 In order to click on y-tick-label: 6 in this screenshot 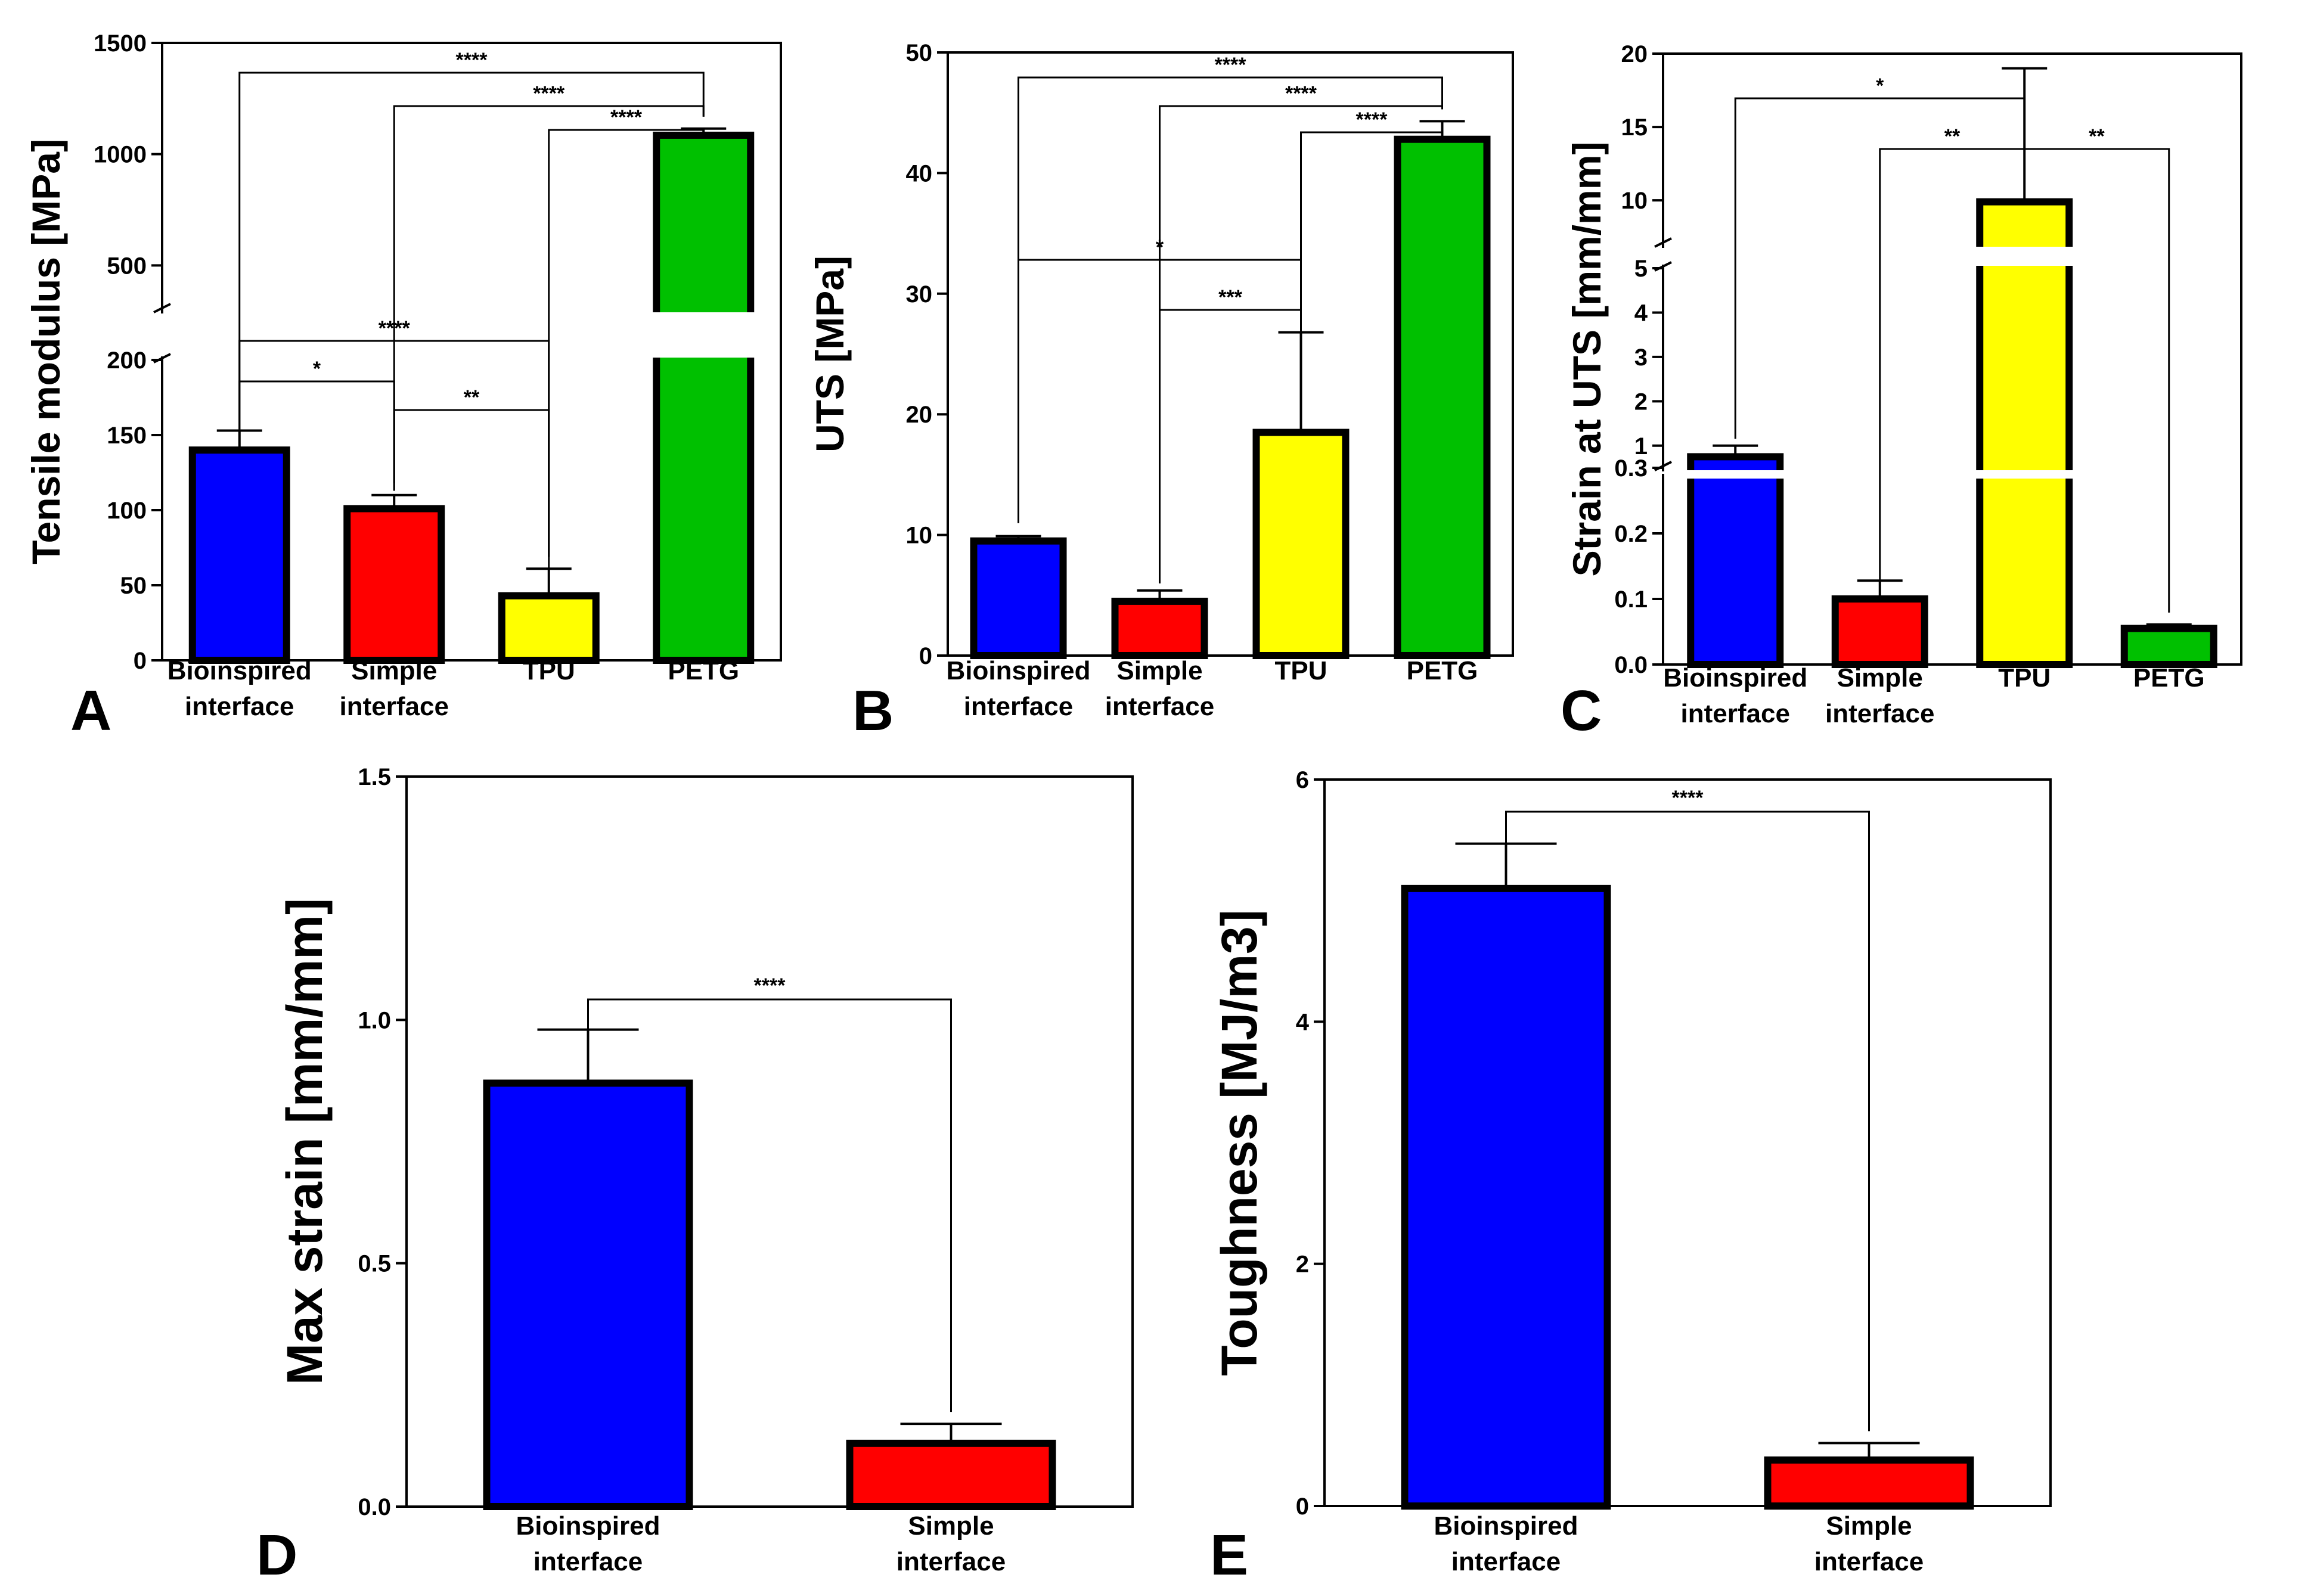, I will do `click(1302, 780)`.